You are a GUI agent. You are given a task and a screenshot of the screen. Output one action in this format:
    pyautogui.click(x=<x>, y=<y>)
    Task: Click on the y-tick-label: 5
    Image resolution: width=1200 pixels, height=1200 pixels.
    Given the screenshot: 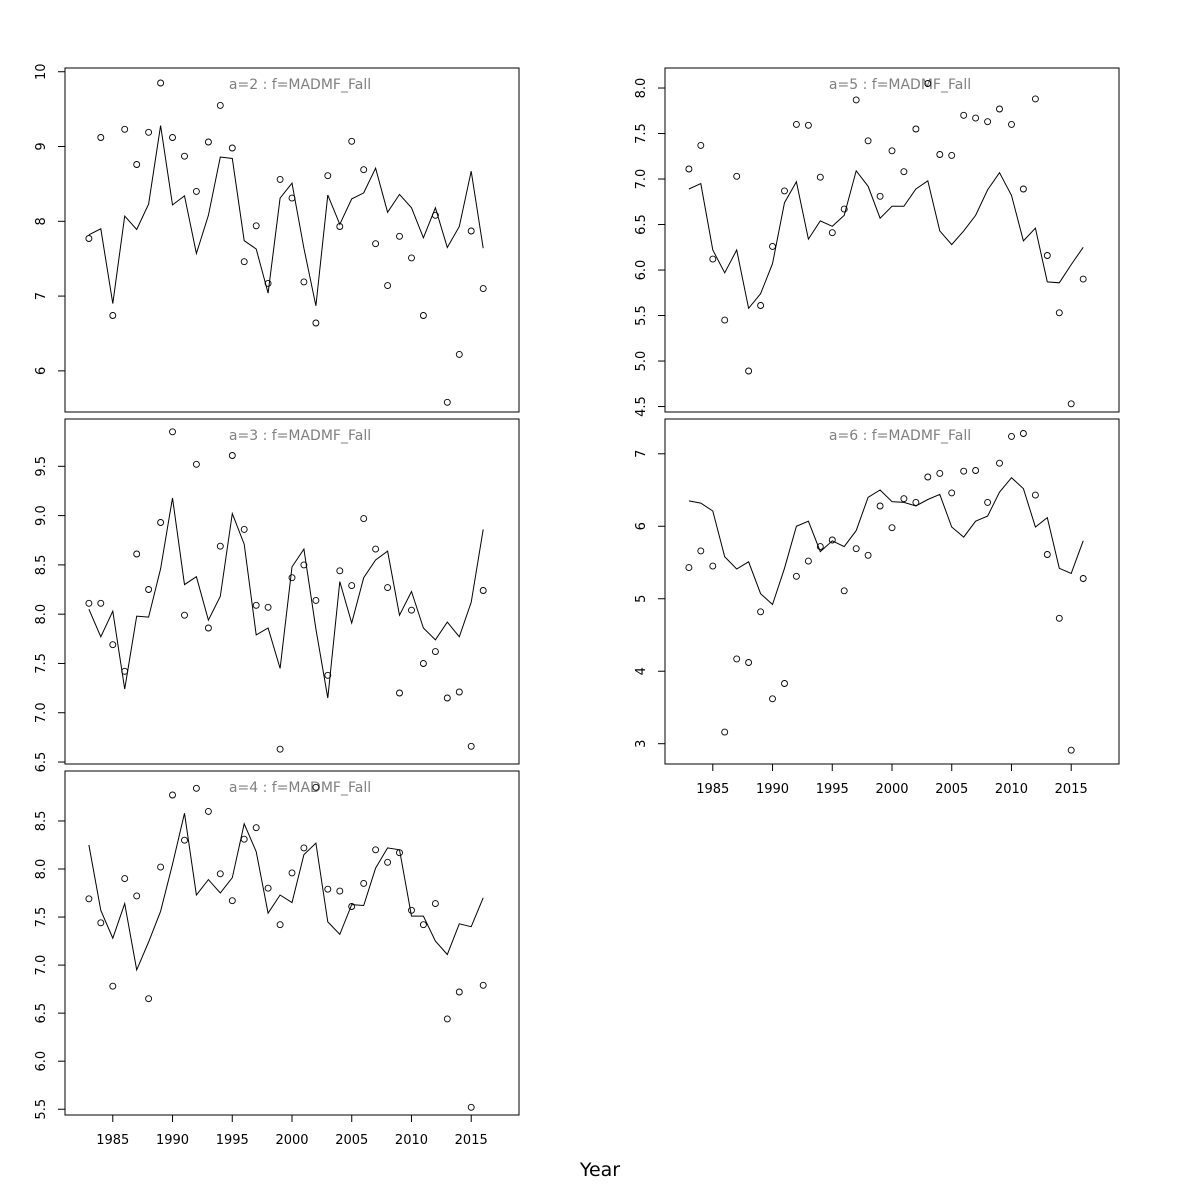 What is the action you would take?
    pyautogui.click(x=641, y=599)
    